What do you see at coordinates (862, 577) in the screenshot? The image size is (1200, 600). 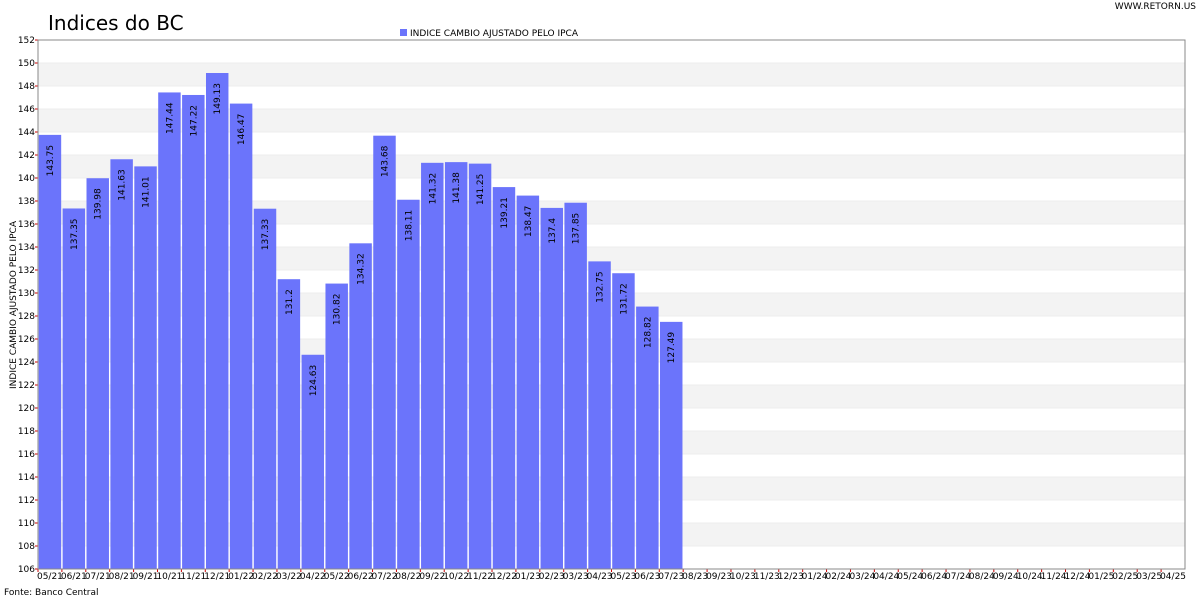 I see `x-tick-label: 03/24` at bounding box center [862, 577].